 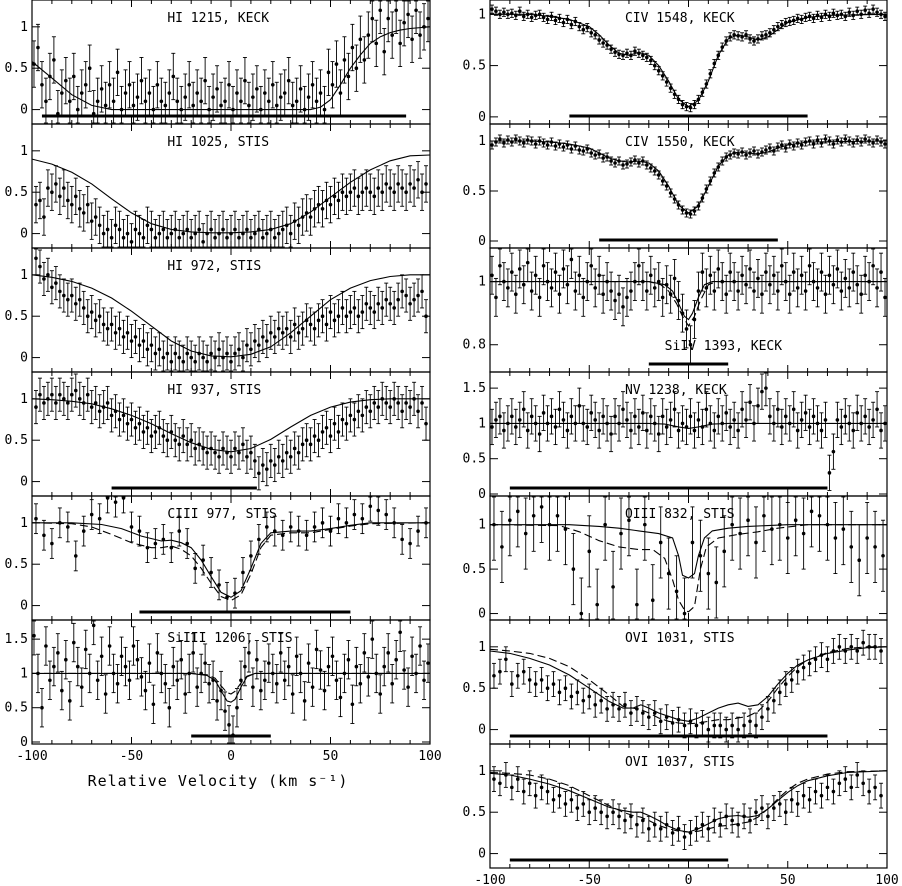 I want to click on panel-plot-area, so click(x=688, y=431).